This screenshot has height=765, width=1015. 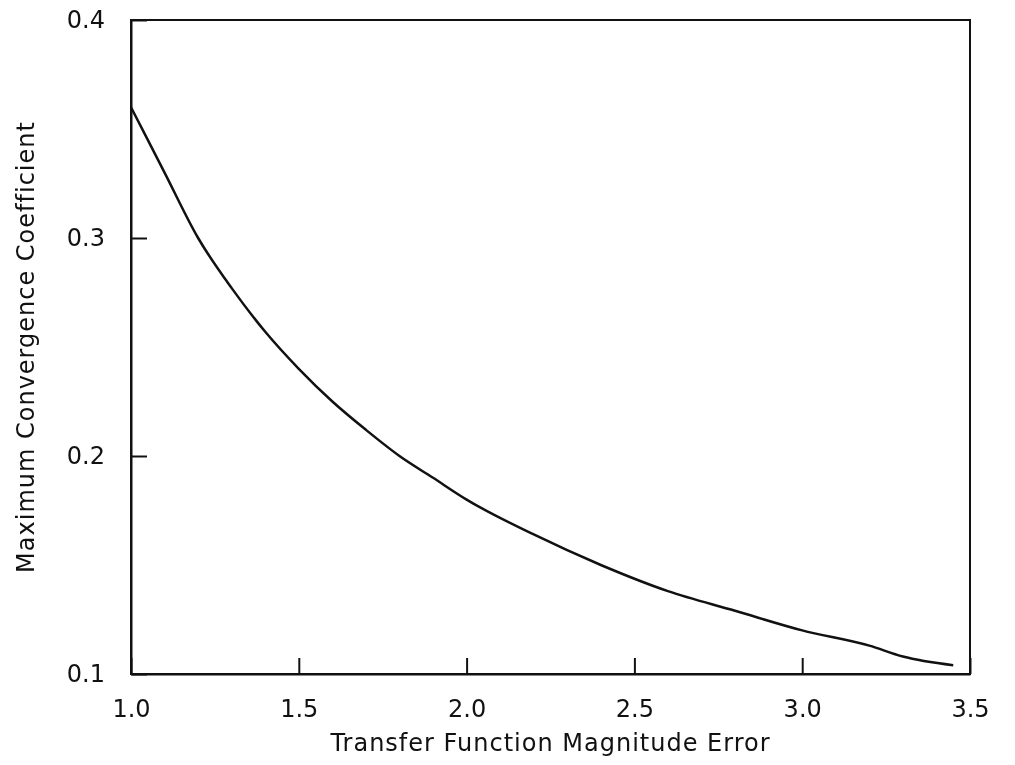 What do you see at coordinates (299, 709) in the screenshot?
I see `x-tick-label: 1.5` at bounding box center [299, 709].